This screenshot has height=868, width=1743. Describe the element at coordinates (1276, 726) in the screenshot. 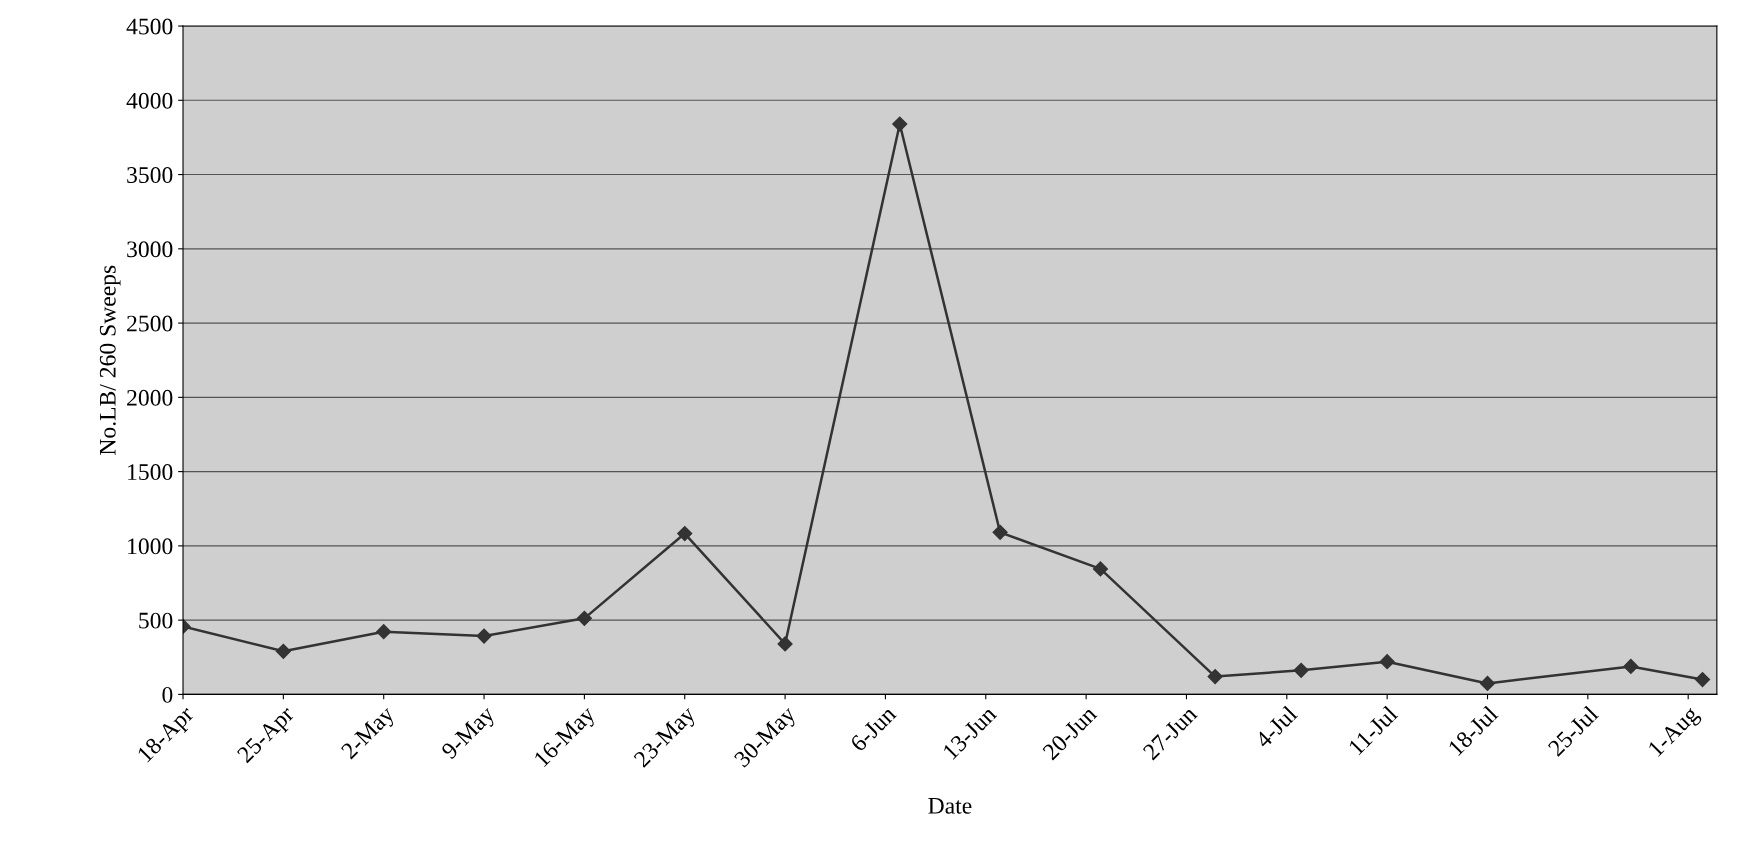

I see `x-tick-label: 4-Jul` at that location.